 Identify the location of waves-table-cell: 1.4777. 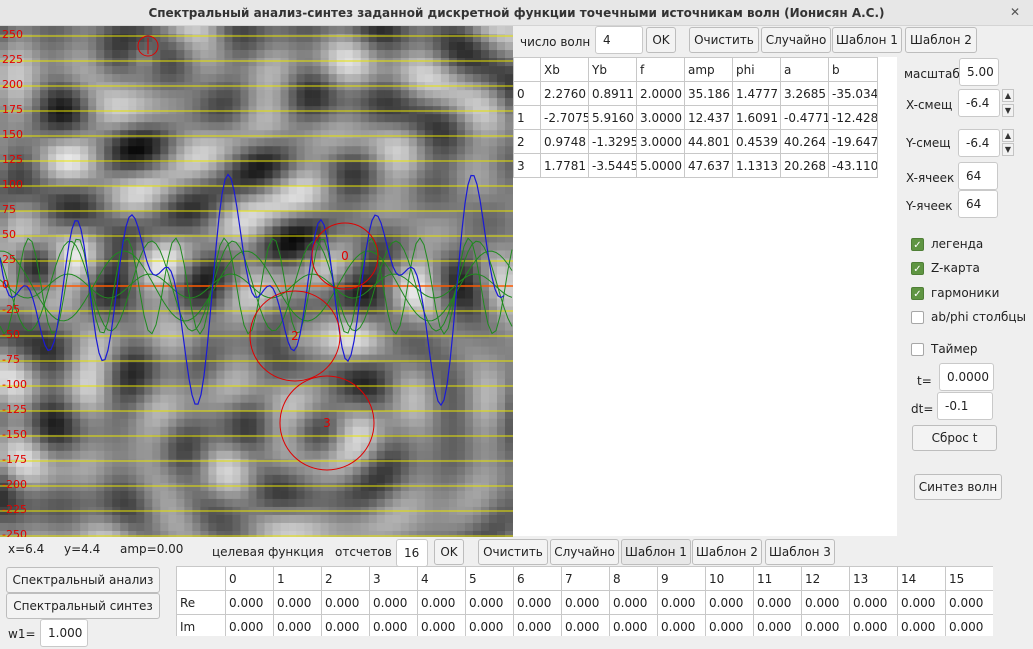
(756, 93).